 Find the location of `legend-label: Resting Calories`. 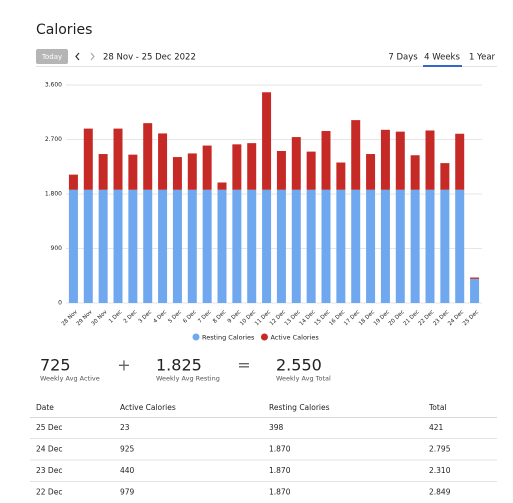

legend-label: Resting Calories is located at coordinates (228, 338).